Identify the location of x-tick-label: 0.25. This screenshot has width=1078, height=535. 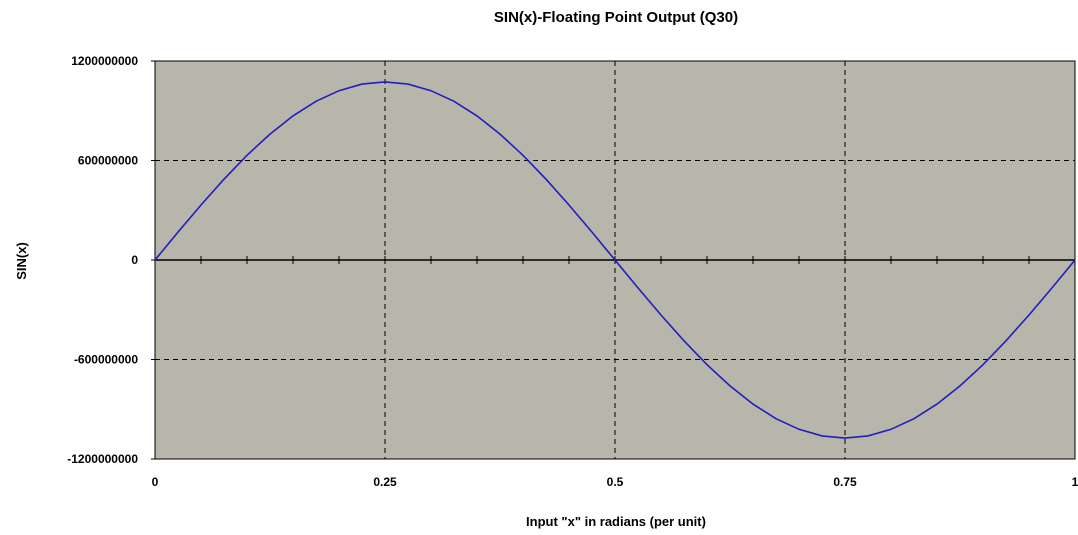
(385, 482).